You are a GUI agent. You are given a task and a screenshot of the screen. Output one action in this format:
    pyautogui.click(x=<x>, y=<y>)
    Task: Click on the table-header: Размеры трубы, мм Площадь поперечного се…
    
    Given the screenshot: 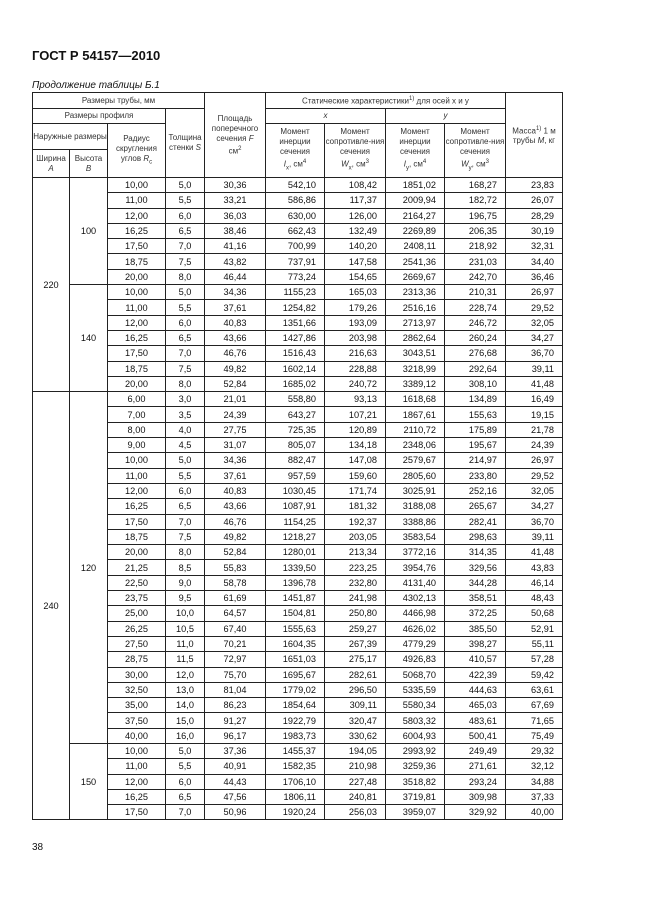 What is the action you would take?
    pyautogui.click(x=297, y=135)
    